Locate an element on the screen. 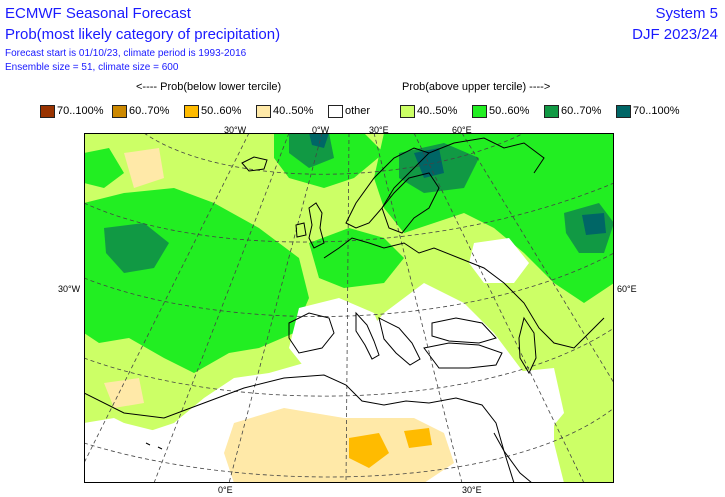 The width and height of the screenshot is (725, 497). coast-north-africa is located at coordinates (299, 428).